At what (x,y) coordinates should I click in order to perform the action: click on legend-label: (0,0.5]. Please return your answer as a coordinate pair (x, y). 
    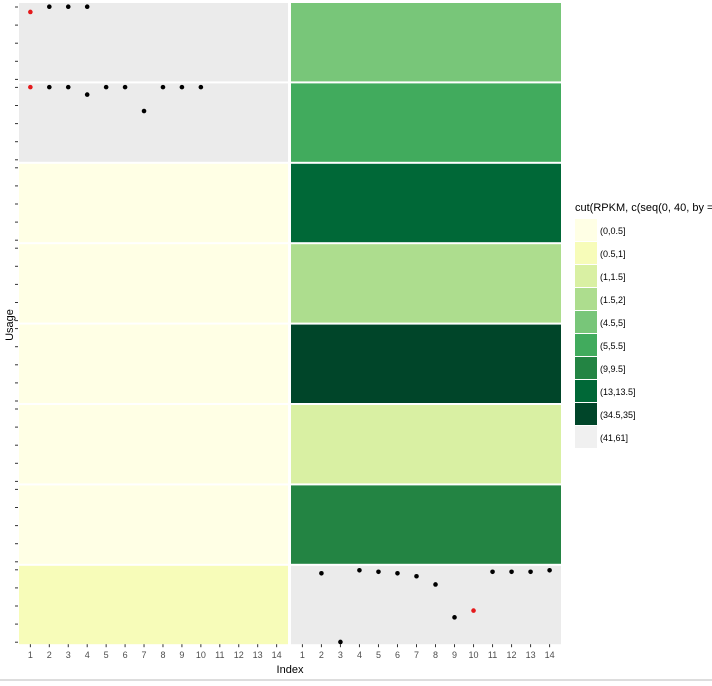
    Looking at the image, I should click on (613, 231).